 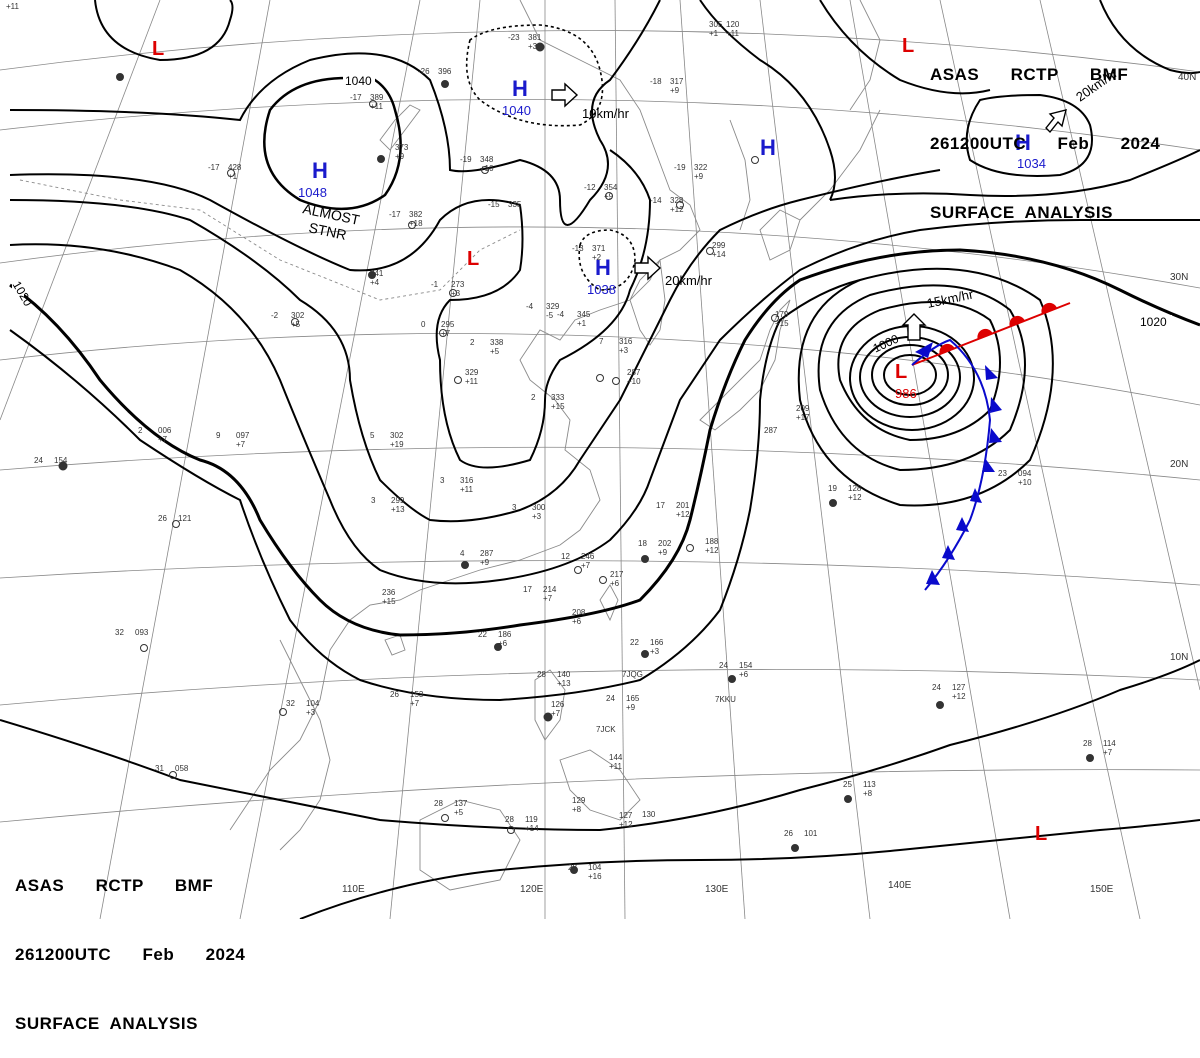 What do you see at coordinates (435, 459) in the screenshot?
I see `longitude-line-115e` at bounding box center [435, 459].